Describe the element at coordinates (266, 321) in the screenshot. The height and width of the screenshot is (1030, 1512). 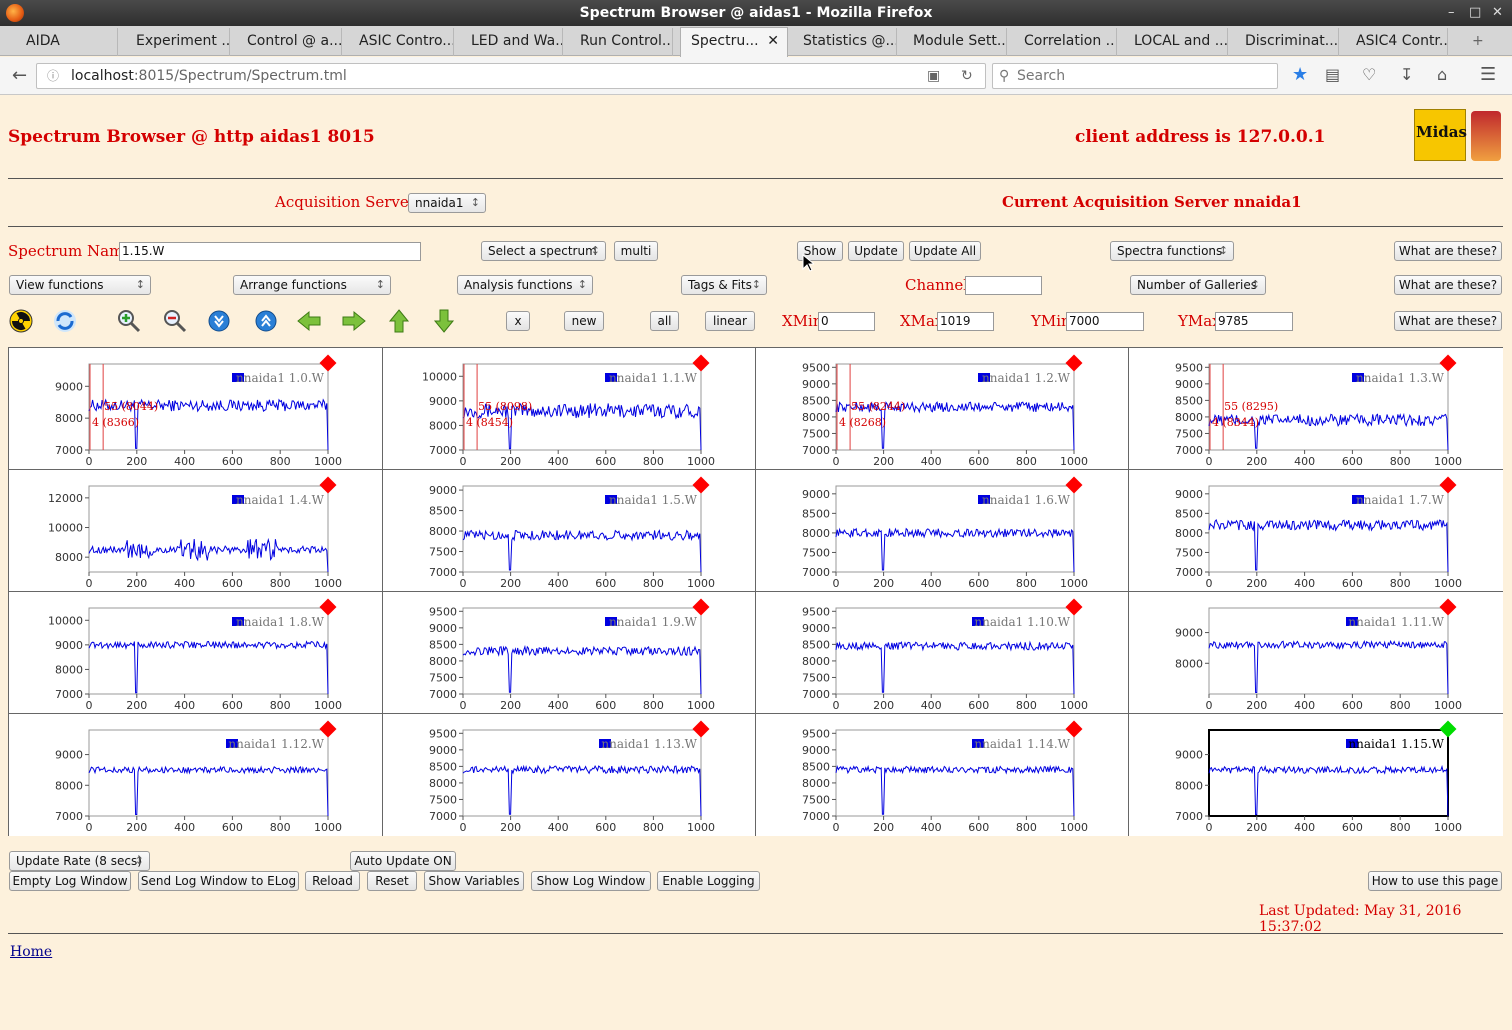
I see `compress-y-icon` at that location.